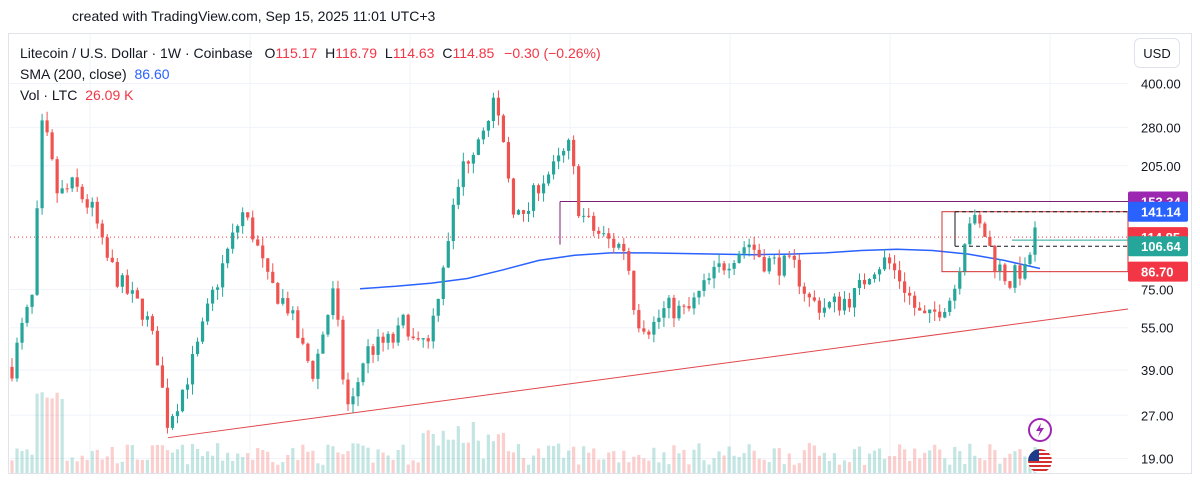 This screenshot has height=481, width=1200. I want to click on symbol-title: Litecoin / U.S. Dollar · 1W · Coinbase, so click(136, 53).